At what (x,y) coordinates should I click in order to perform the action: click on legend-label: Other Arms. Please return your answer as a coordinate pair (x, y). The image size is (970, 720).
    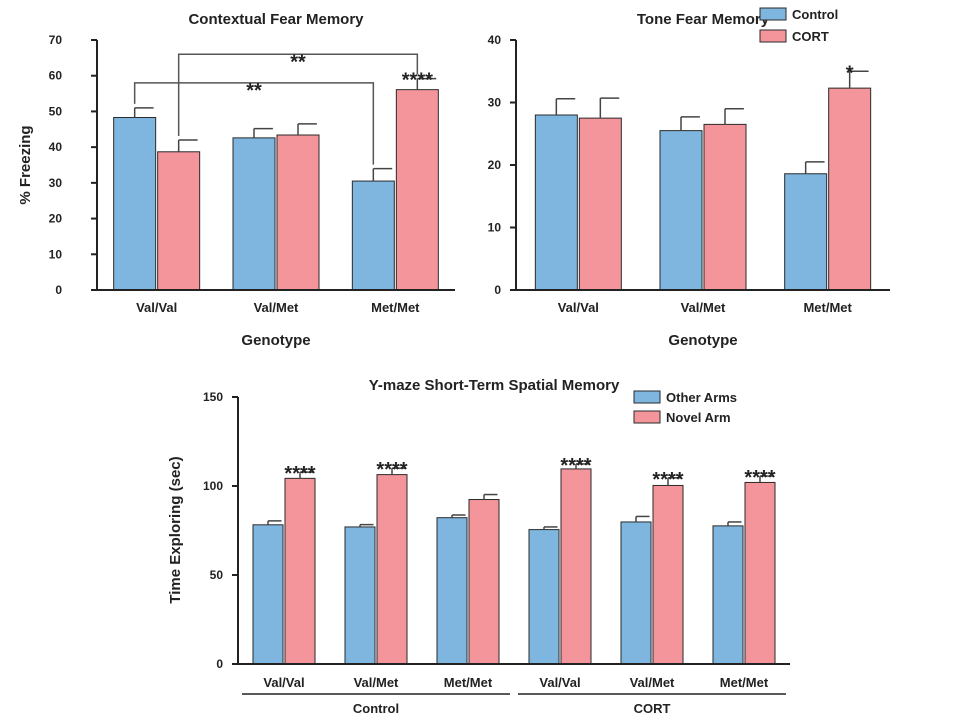
    Looking at the image, I should click on (701, 397).